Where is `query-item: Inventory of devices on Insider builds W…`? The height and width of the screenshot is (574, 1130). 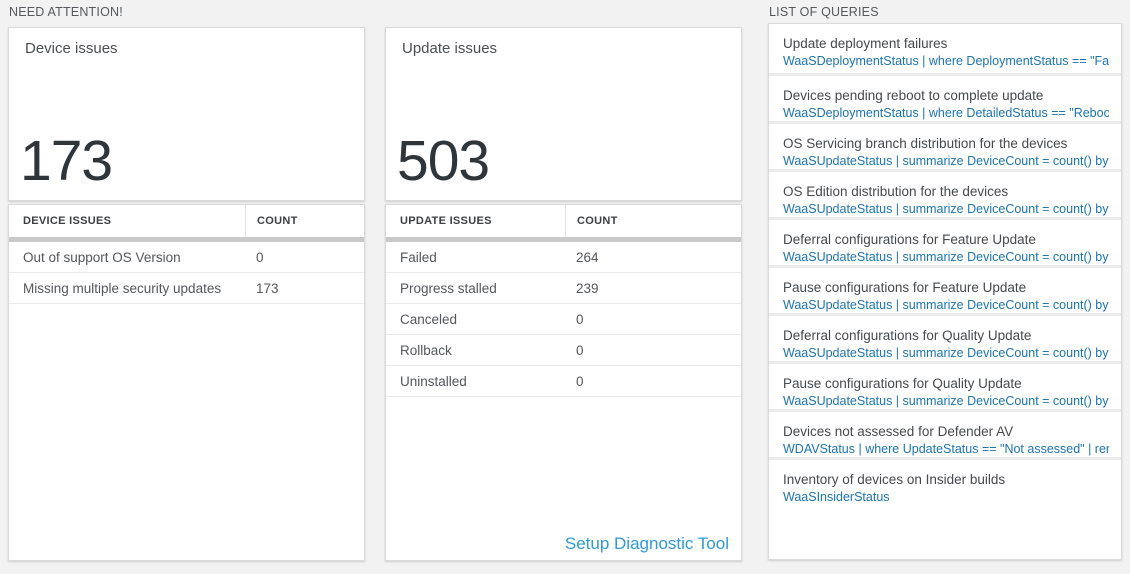
query-item: Inventory of devices on Insider builds W… is located at coordinates (945, 509).